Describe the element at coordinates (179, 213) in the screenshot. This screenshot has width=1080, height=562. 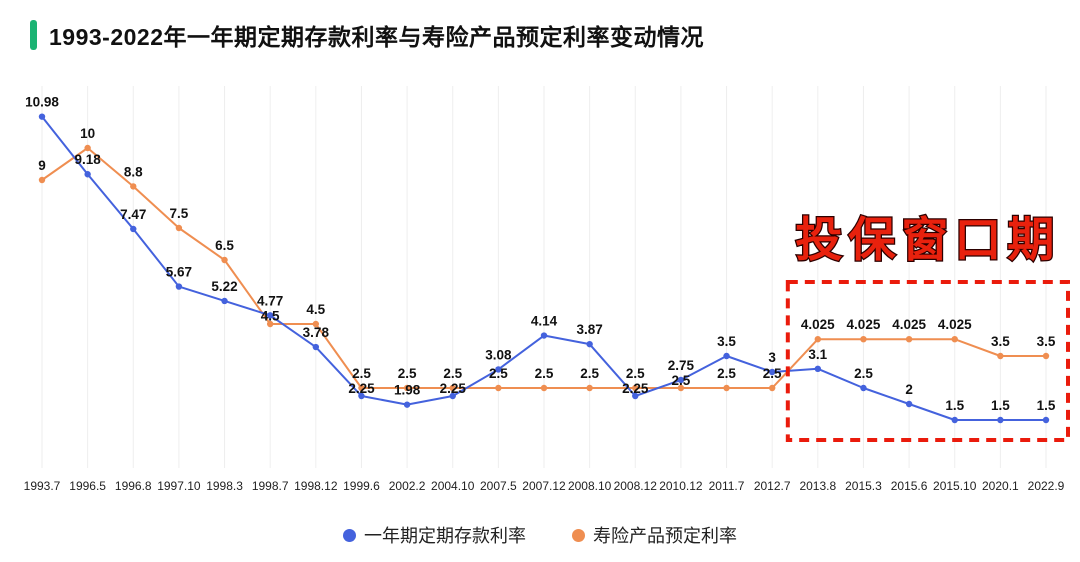
I see `insurance-rate-data-label: 7.5` at that location.